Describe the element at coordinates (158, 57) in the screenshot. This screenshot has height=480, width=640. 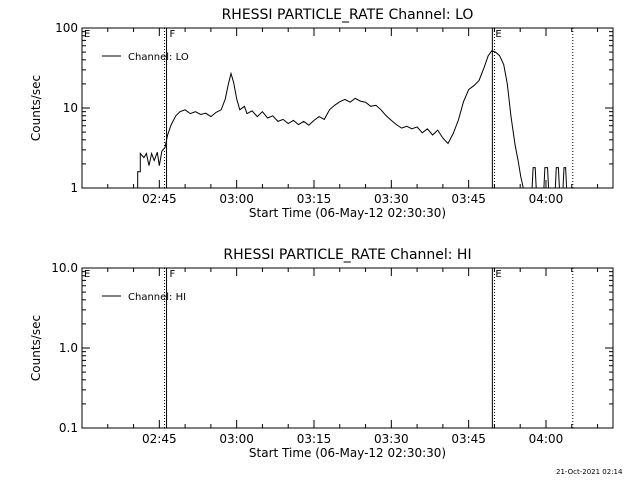
I see `legend-label: Channel: LO` at that location.